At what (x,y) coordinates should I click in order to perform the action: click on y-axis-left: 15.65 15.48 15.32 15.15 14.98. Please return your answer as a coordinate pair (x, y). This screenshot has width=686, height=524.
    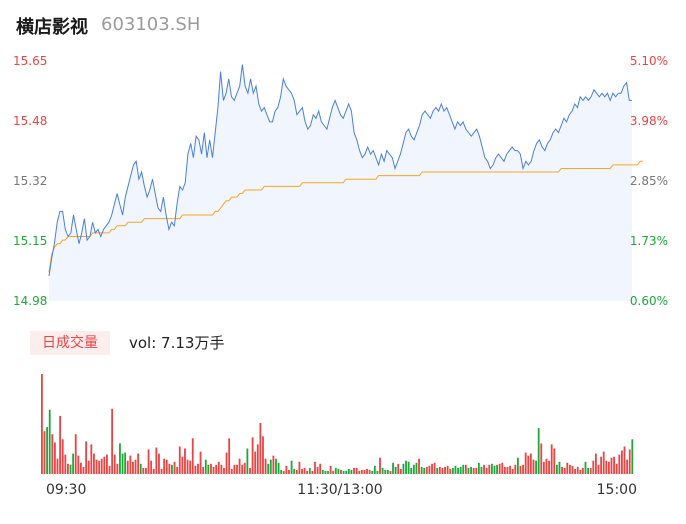
    Looking at the image, I should click on (30, 181).